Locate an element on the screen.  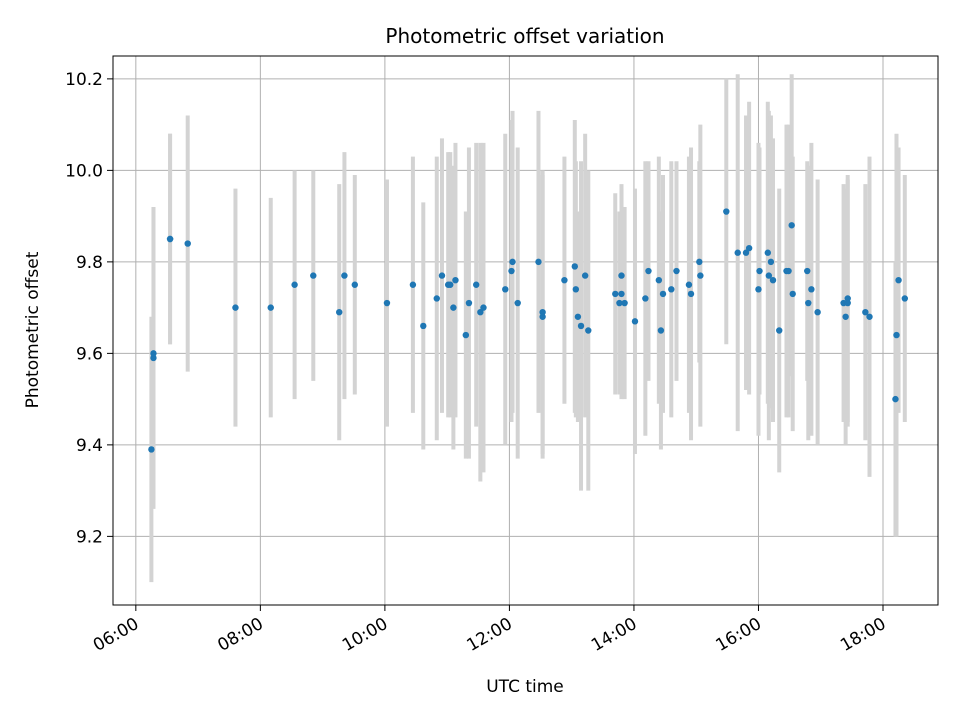
y-tick-label: 9.2 is located at coordinates (89, 537).